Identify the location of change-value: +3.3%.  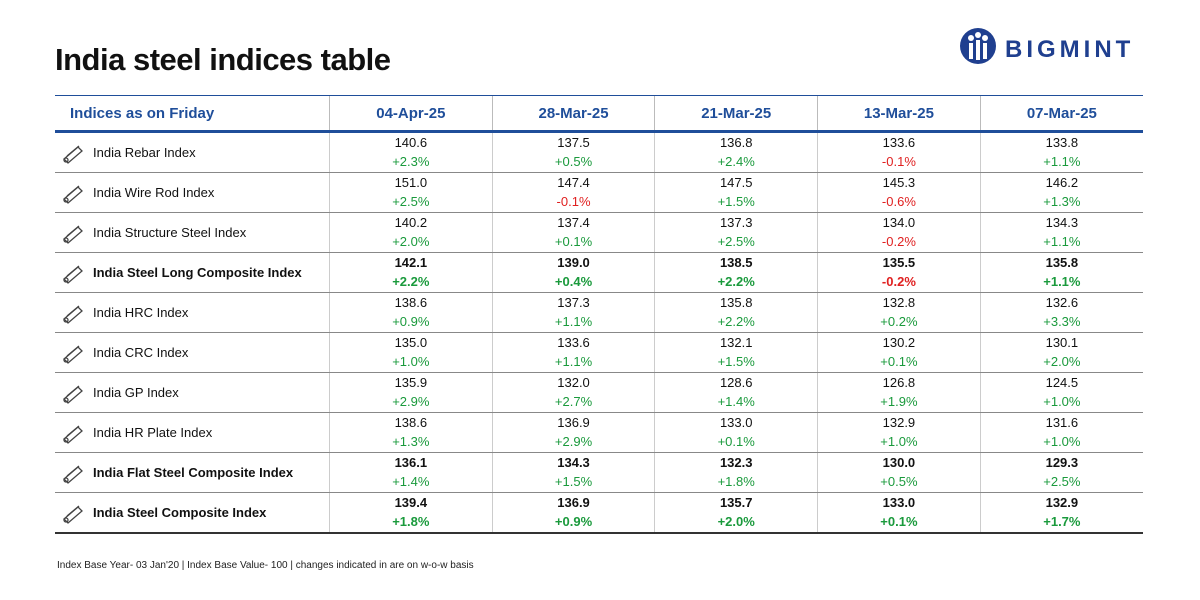
(1062, 321).